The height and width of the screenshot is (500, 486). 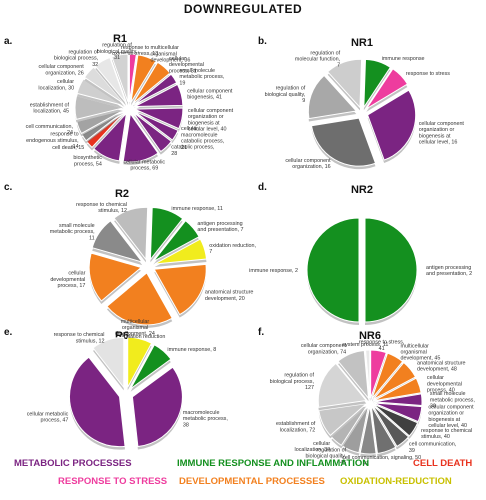 I want to click on slice-label: immune response, 11, so click(x=196, y=209).